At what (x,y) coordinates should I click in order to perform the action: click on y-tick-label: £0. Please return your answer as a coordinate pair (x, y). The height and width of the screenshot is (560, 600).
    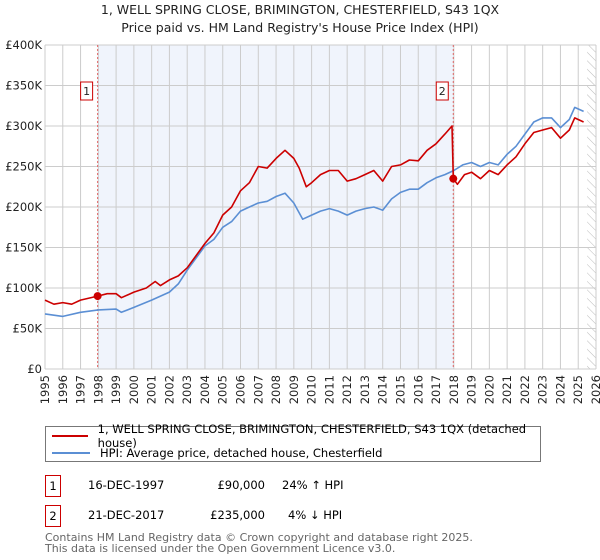
    Looking at the image, I should click on (34, 369).